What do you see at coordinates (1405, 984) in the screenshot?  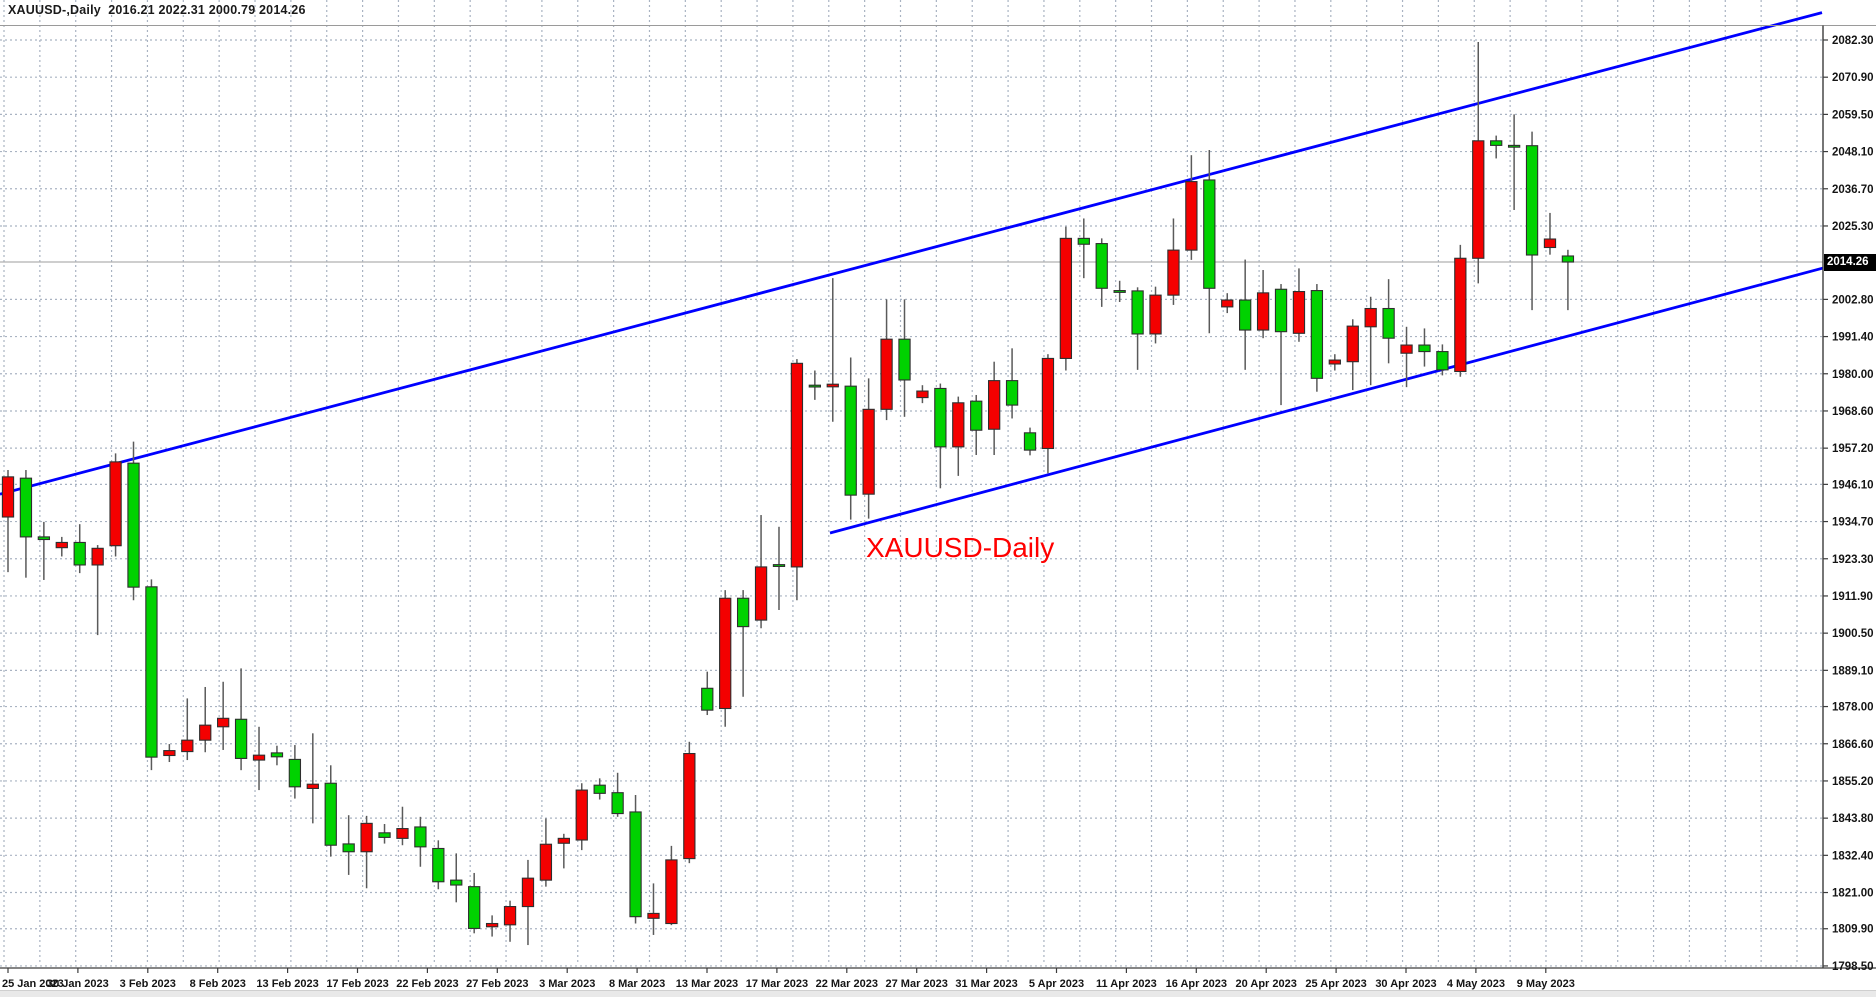 I see `time-axis-label: 30 Apr 2023` at bounding box center [1405, 984].